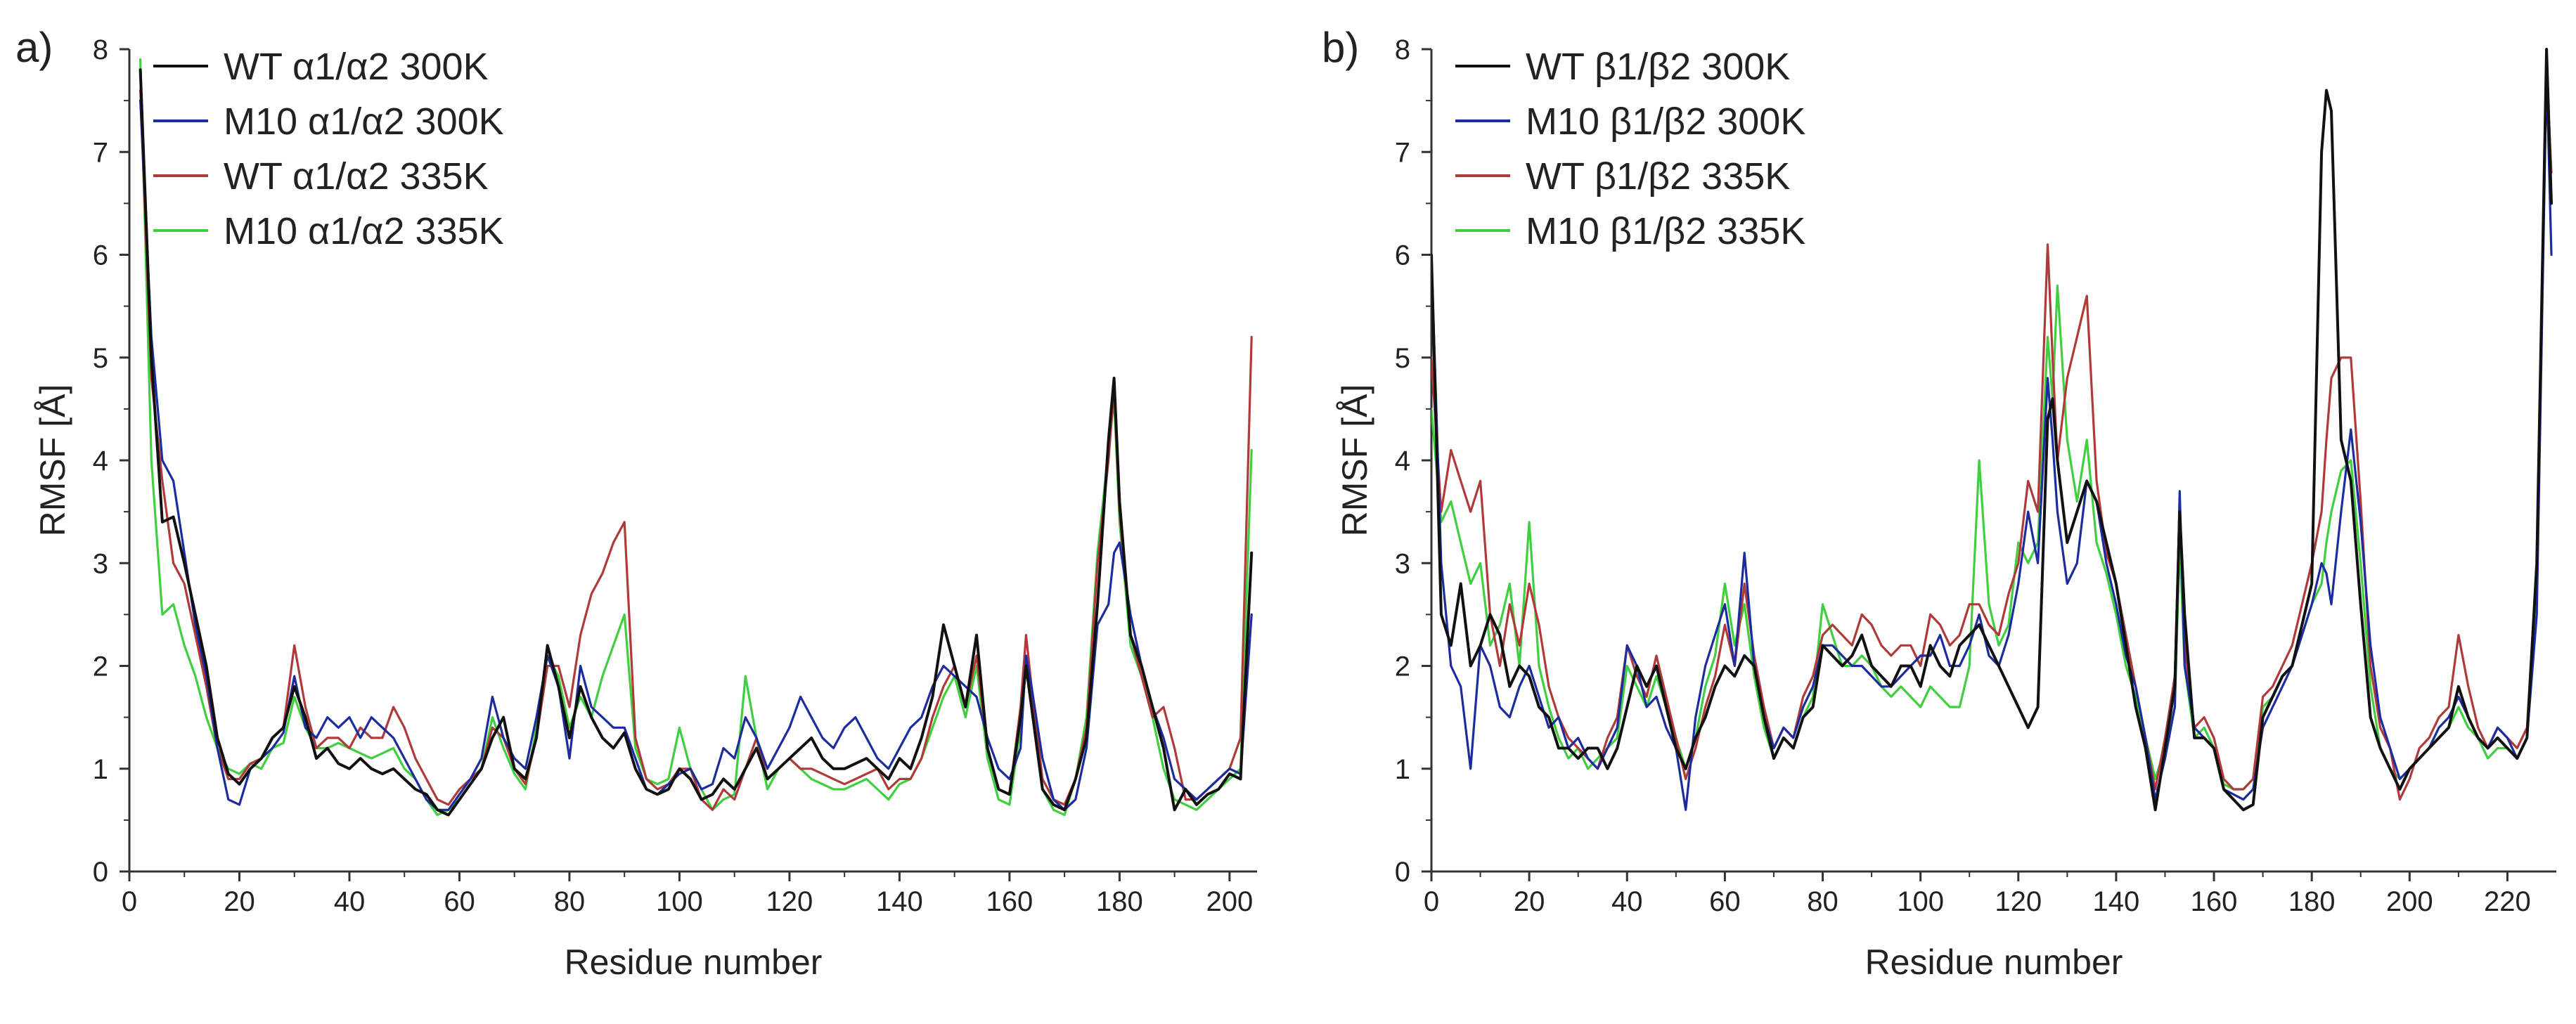 The image size is (2576, 1024). What do you see at coordinates (1340, 47) in the screenshot?
I see `panel-label: b)` at bounding box center [1340, 47].